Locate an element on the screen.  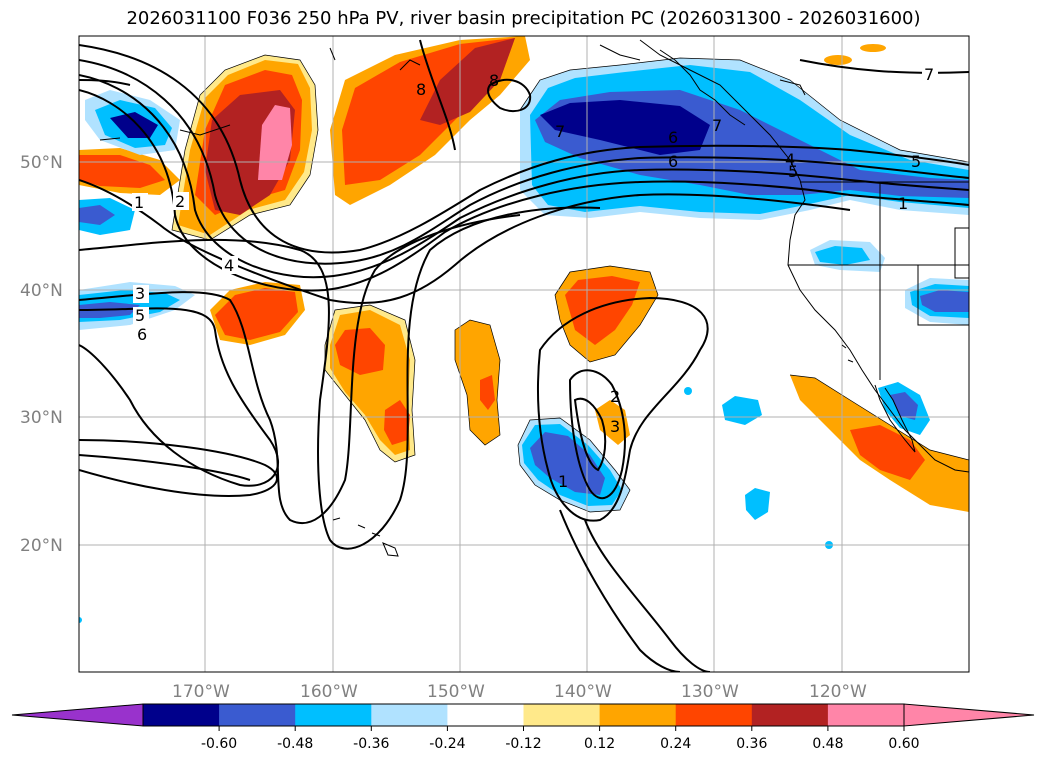
colorbar-over-extension is located at coordinates (969, 715).